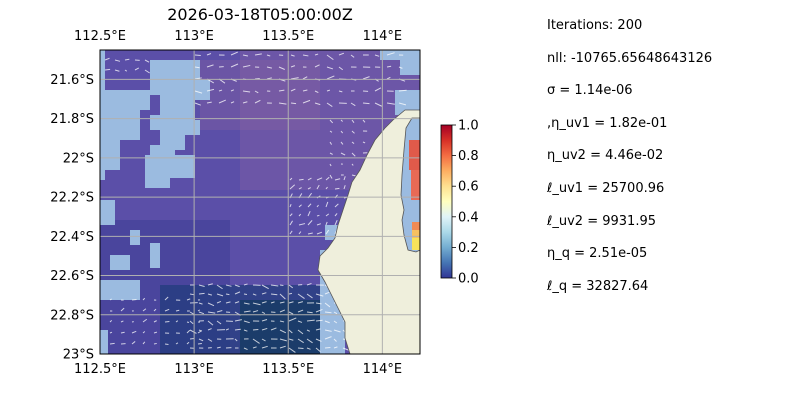 Image resolution: width=800 pixels, height=400 pixels. What do you see at coordinates (468, 217) in the screenshot?
I see `colorbar-tick-label: 0.4` at bounding box center [468, 217].